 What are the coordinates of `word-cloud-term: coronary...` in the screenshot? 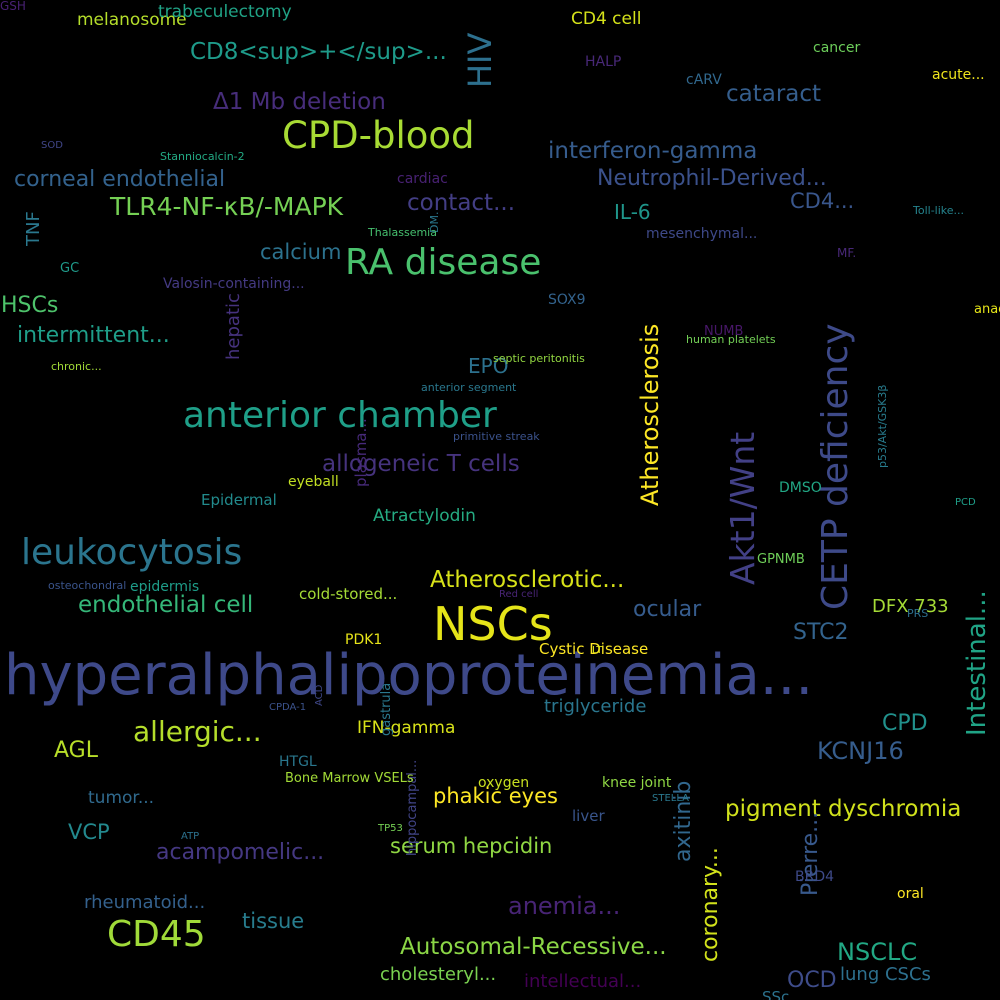 It's located at (710, 904).